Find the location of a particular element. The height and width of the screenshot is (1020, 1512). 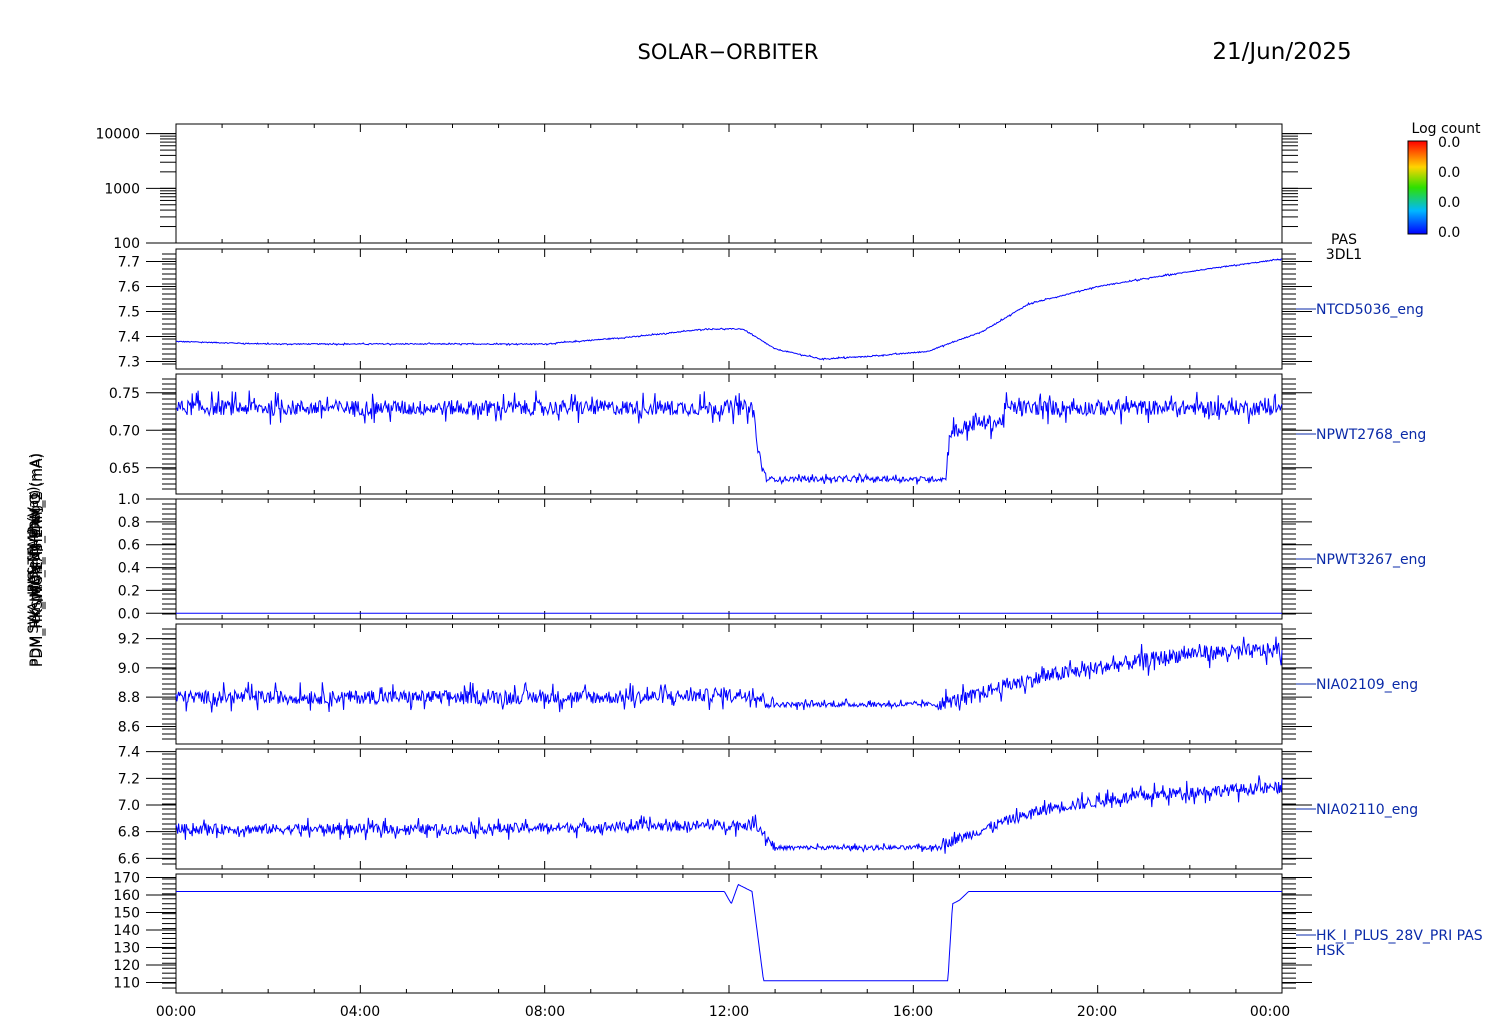

y-tick-label: 0.6 is located at coordinates (129, 546).